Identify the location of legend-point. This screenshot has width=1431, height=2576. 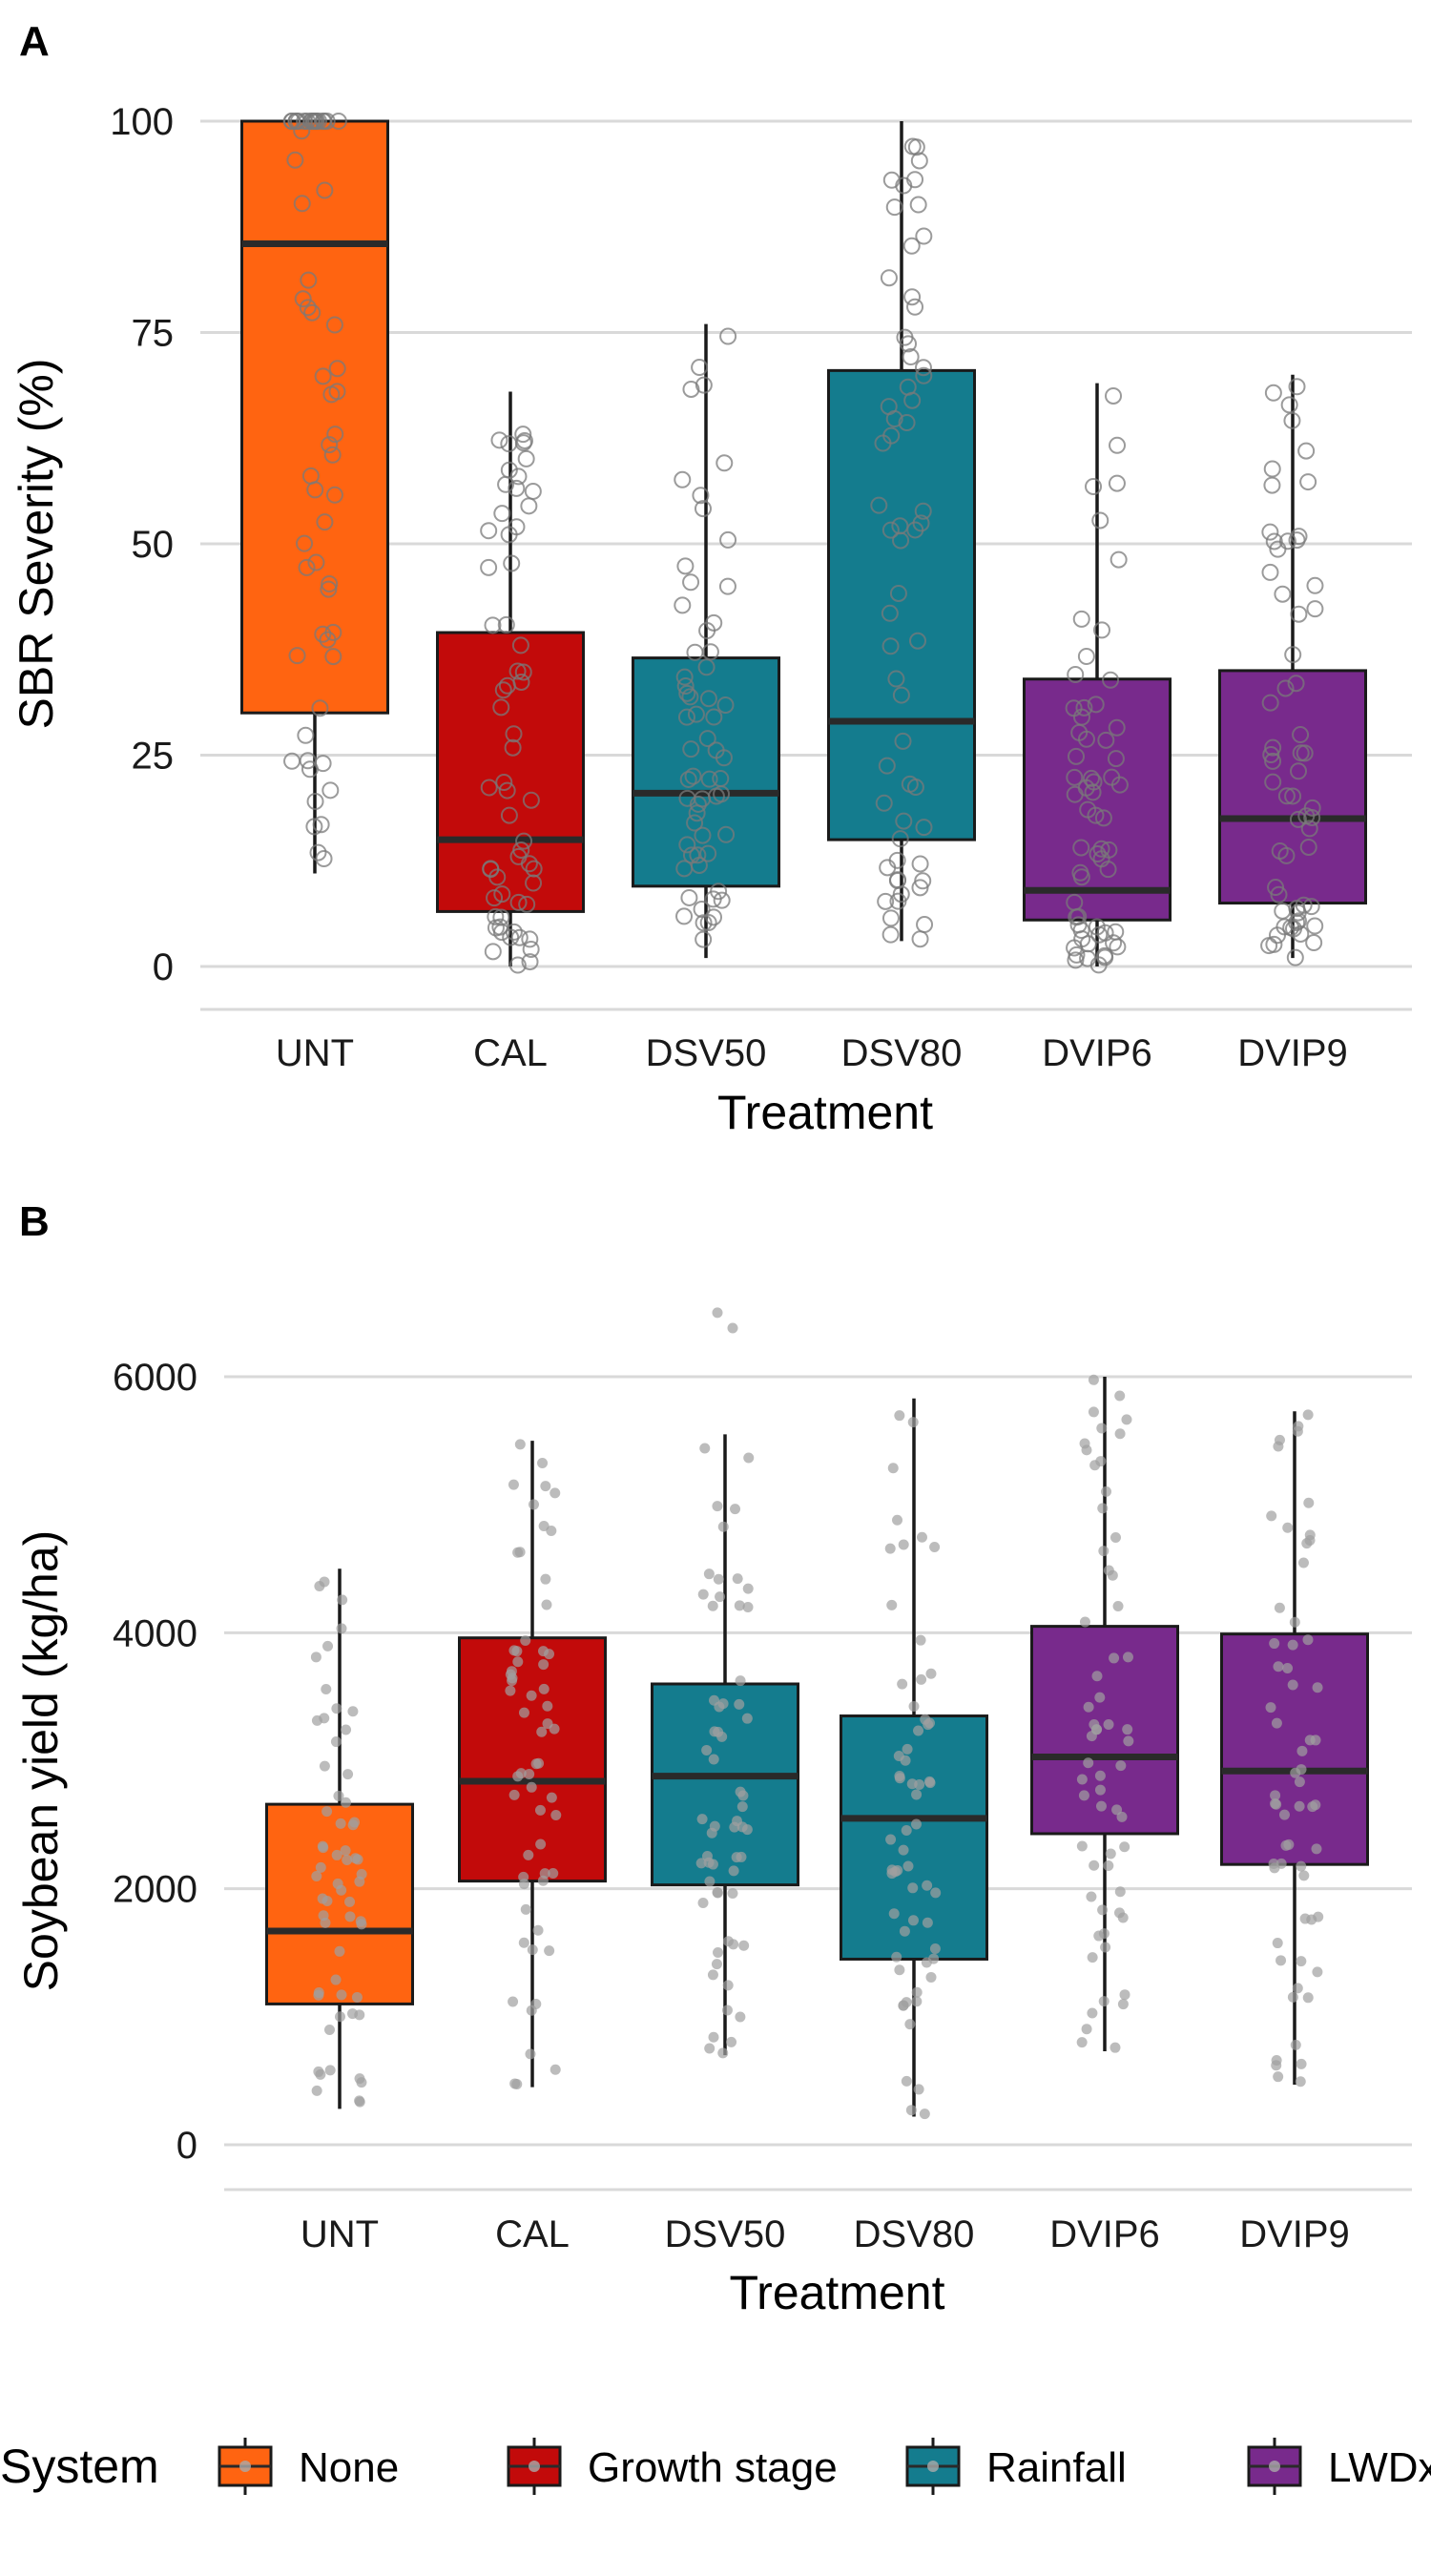
(933, 2466).